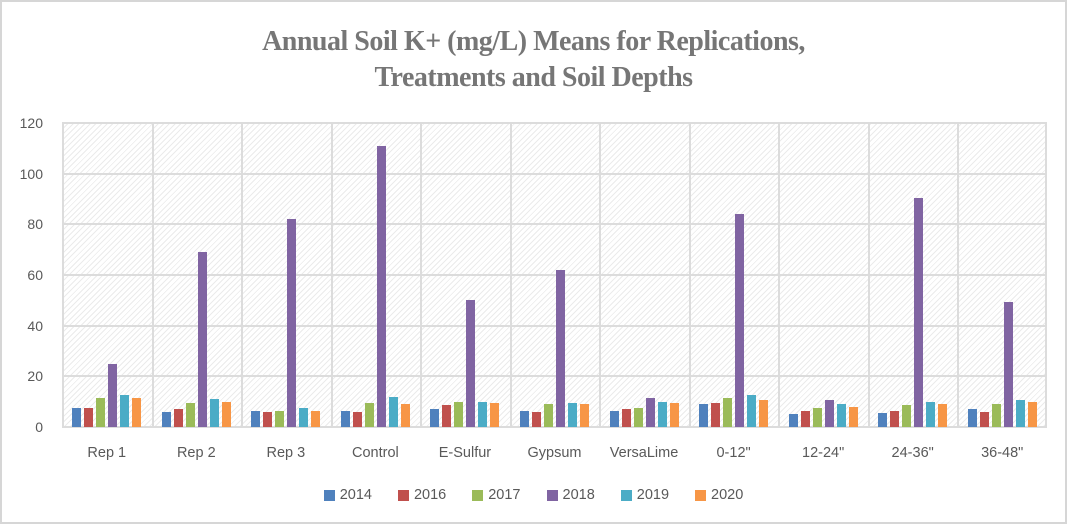 The image size is (1067, 524). I want to click on bar-group-0-12-, so click(734, 275).